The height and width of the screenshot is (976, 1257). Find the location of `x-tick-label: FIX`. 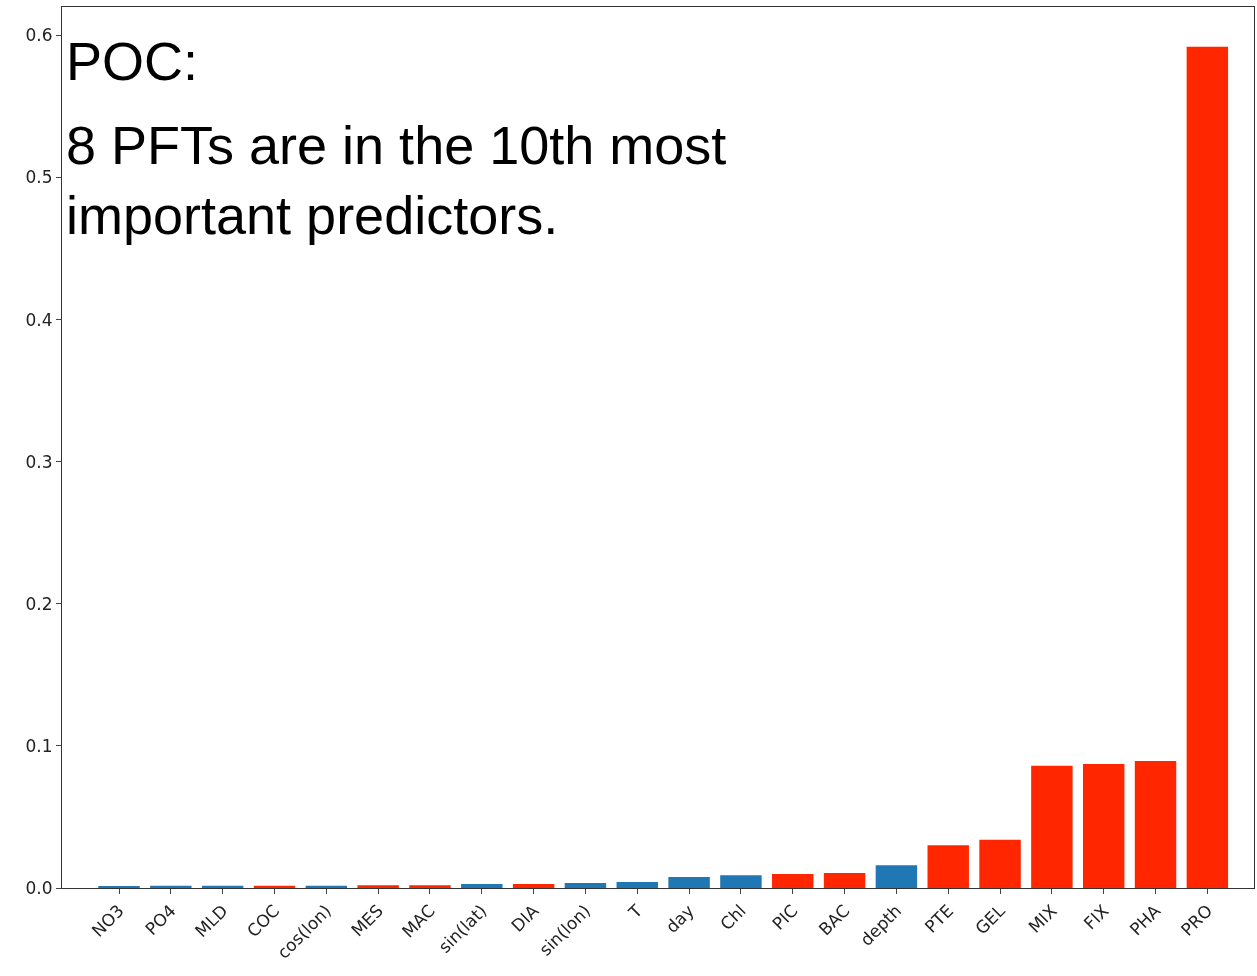

x-tick-label: FIX is located at coordinates (1096, 917).